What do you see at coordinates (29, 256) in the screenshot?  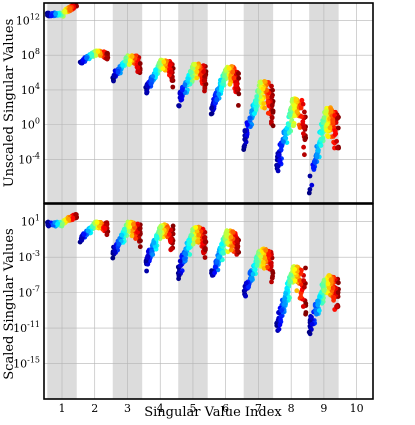 I see `y-tick-label: 10-3` at bounding box center [29, 256].